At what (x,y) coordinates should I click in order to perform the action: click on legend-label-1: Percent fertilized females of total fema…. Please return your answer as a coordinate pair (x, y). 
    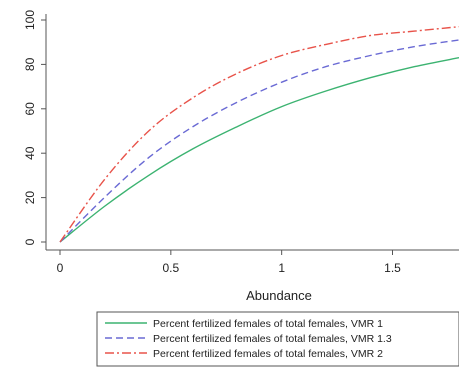
    Looking at the image, I should click on (268, 324).